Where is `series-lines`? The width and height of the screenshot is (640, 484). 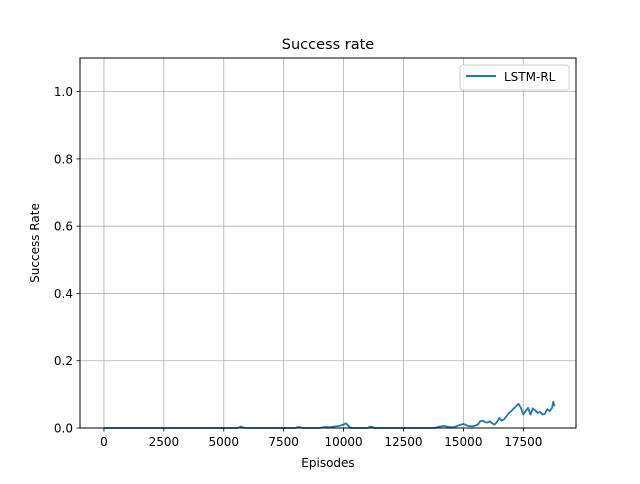
series-lines is located at coordinates (329, 414).